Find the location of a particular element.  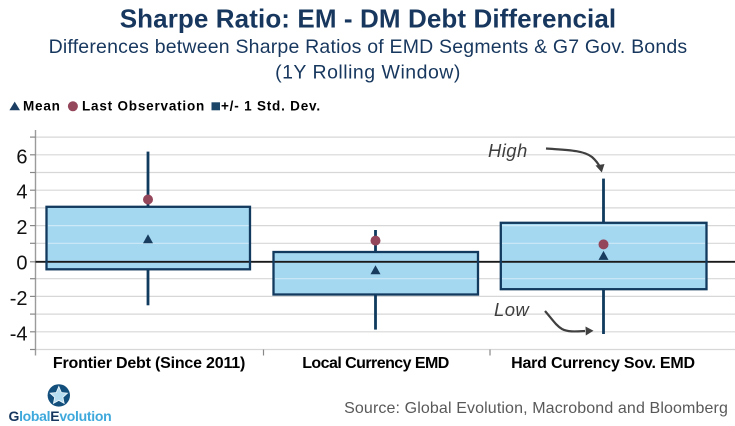

svg-text: 6 is located at coordinates (21, 157).